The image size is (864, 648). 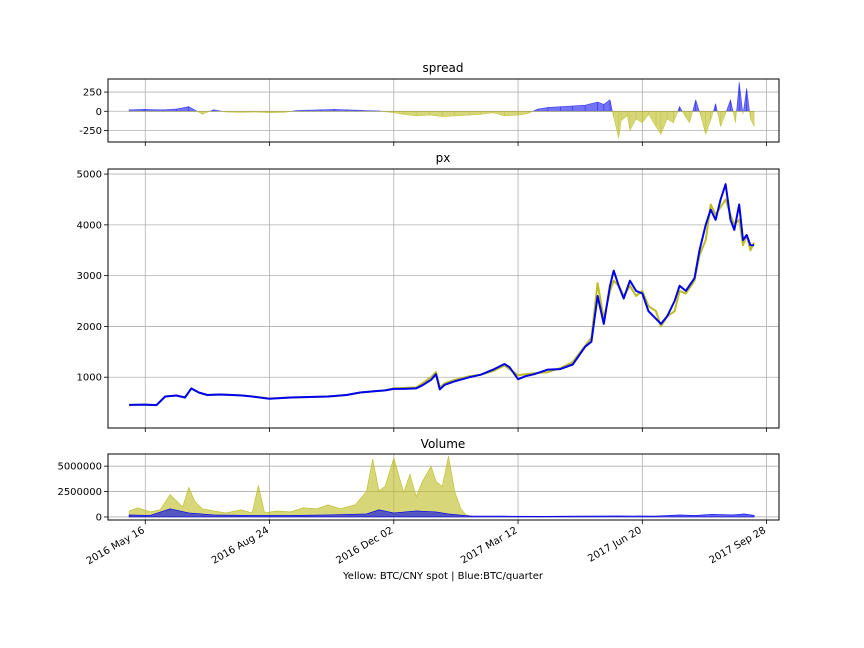 I want to click on spread-title: spread, so click(x=443, y=68).